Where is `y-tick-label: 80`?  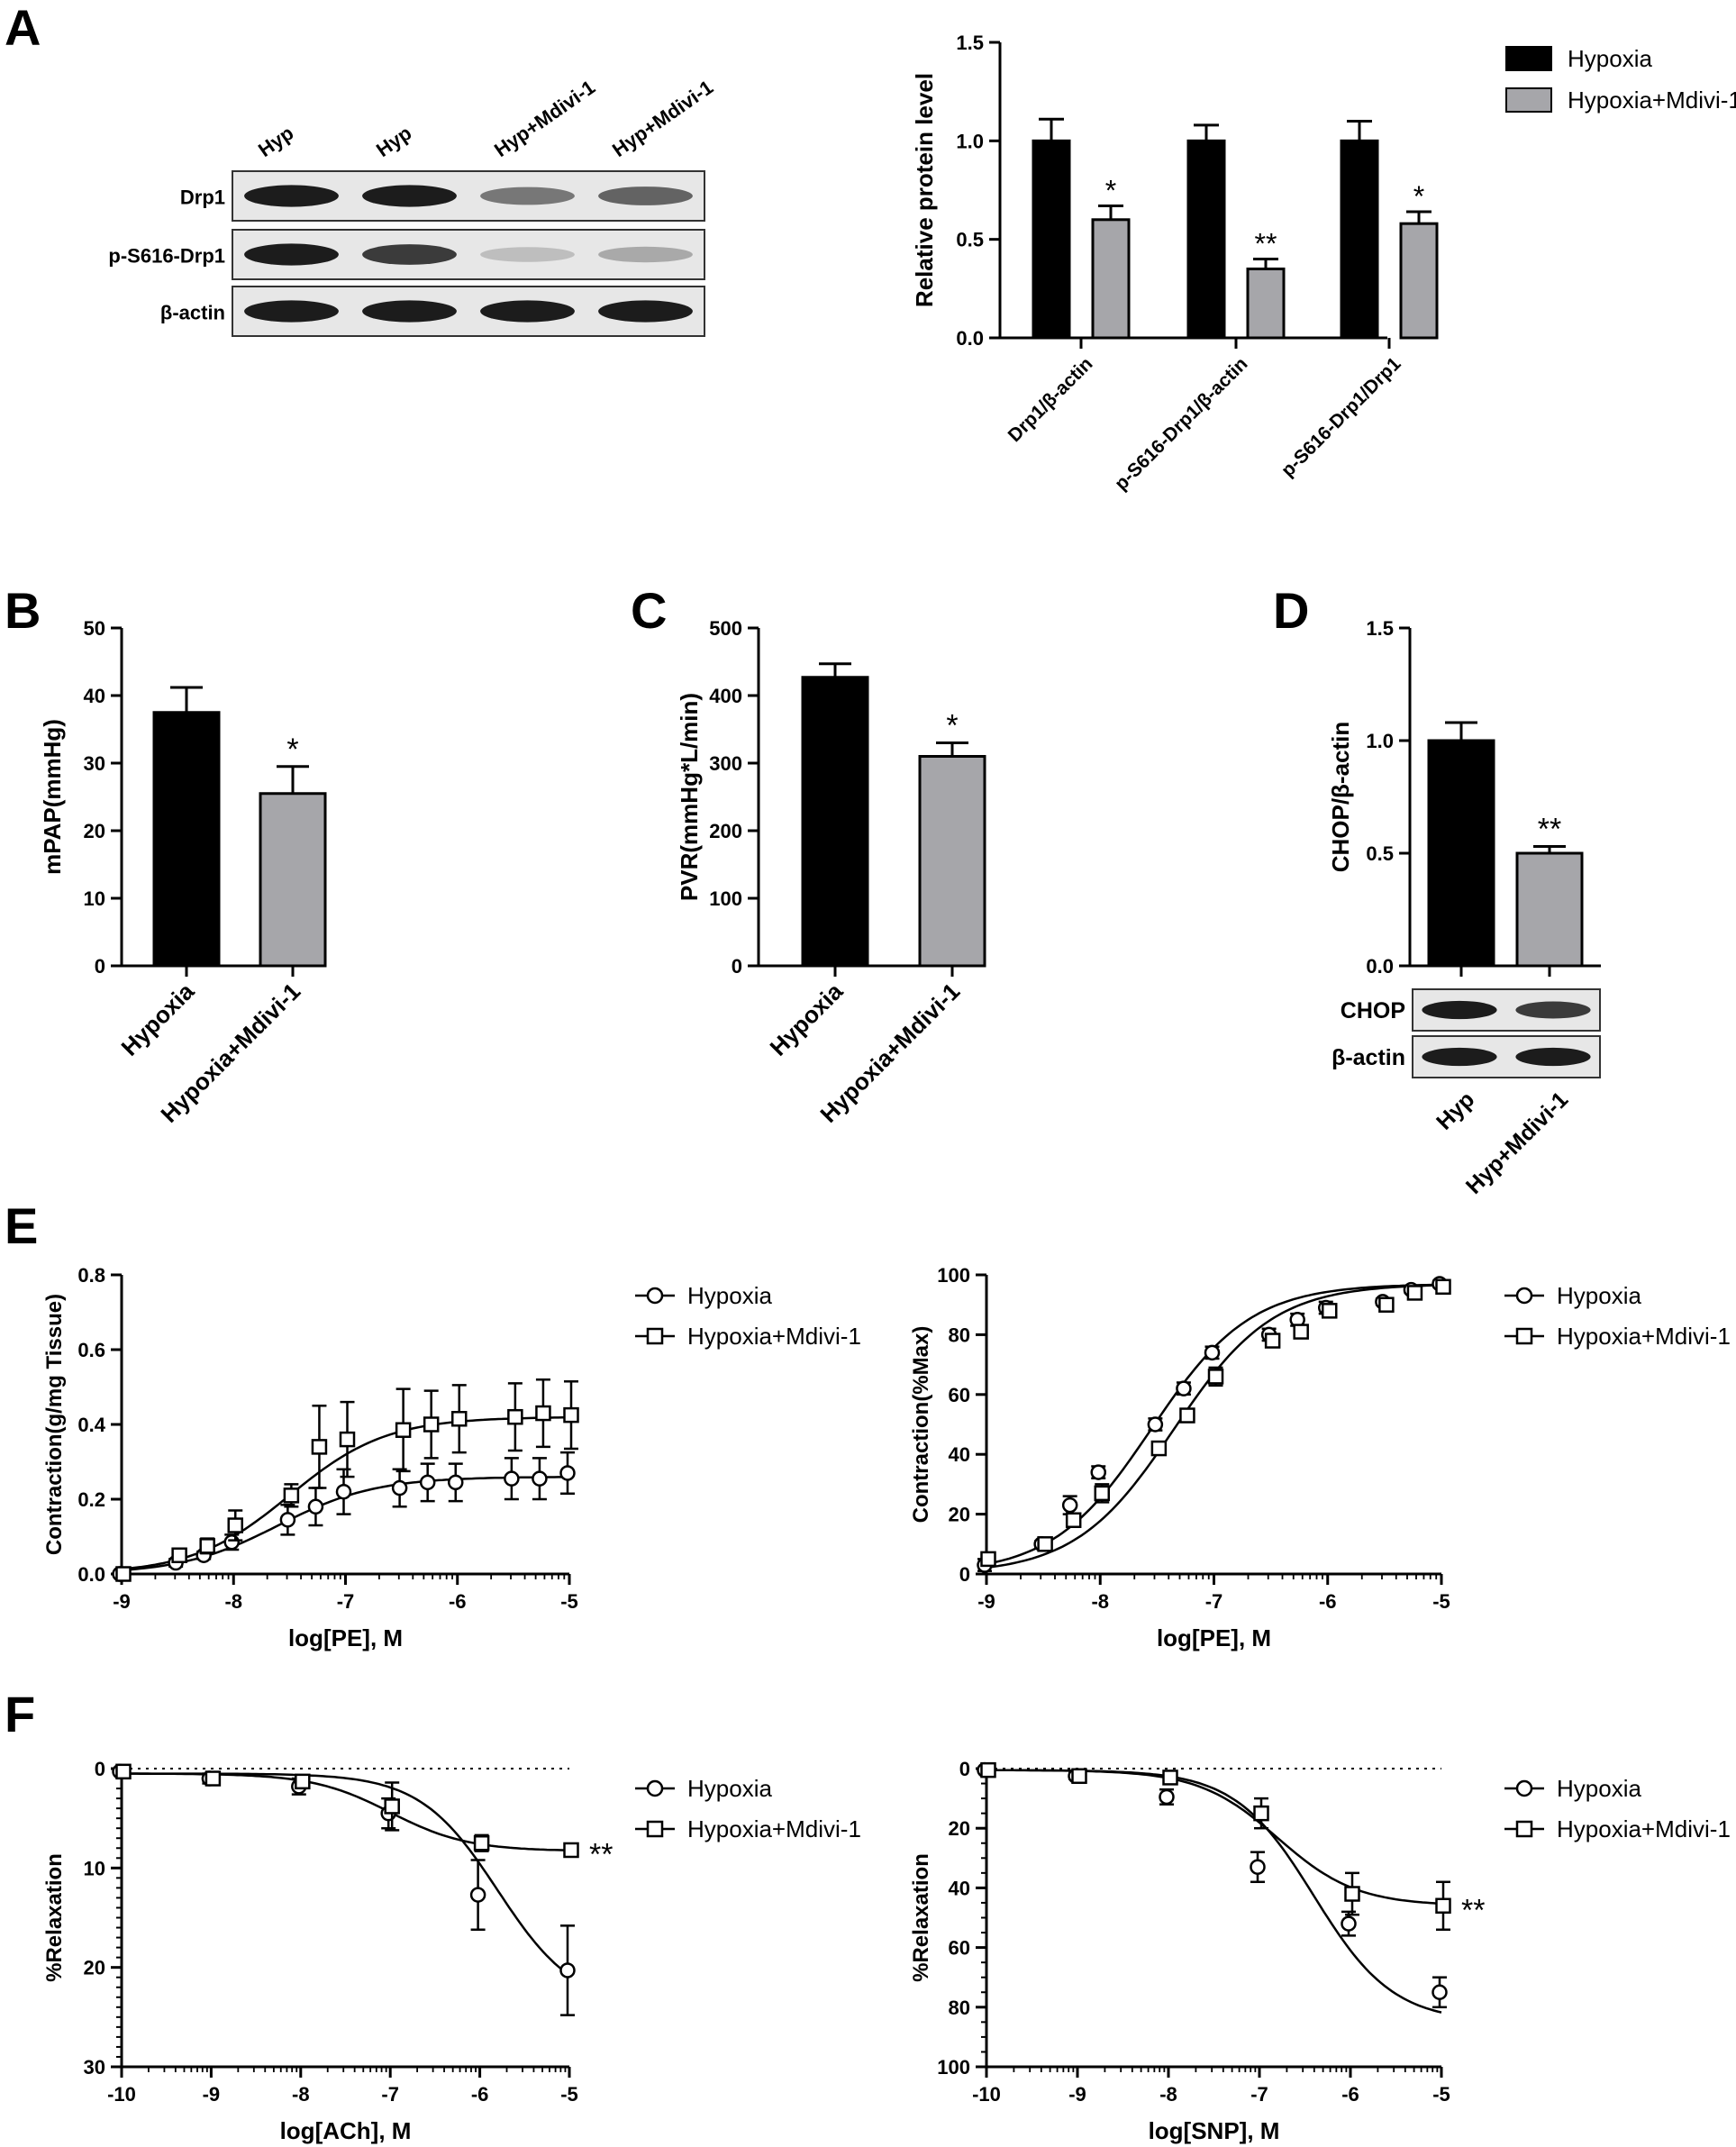 y-tick-label: 80 is located at coordinates (959, 2008).